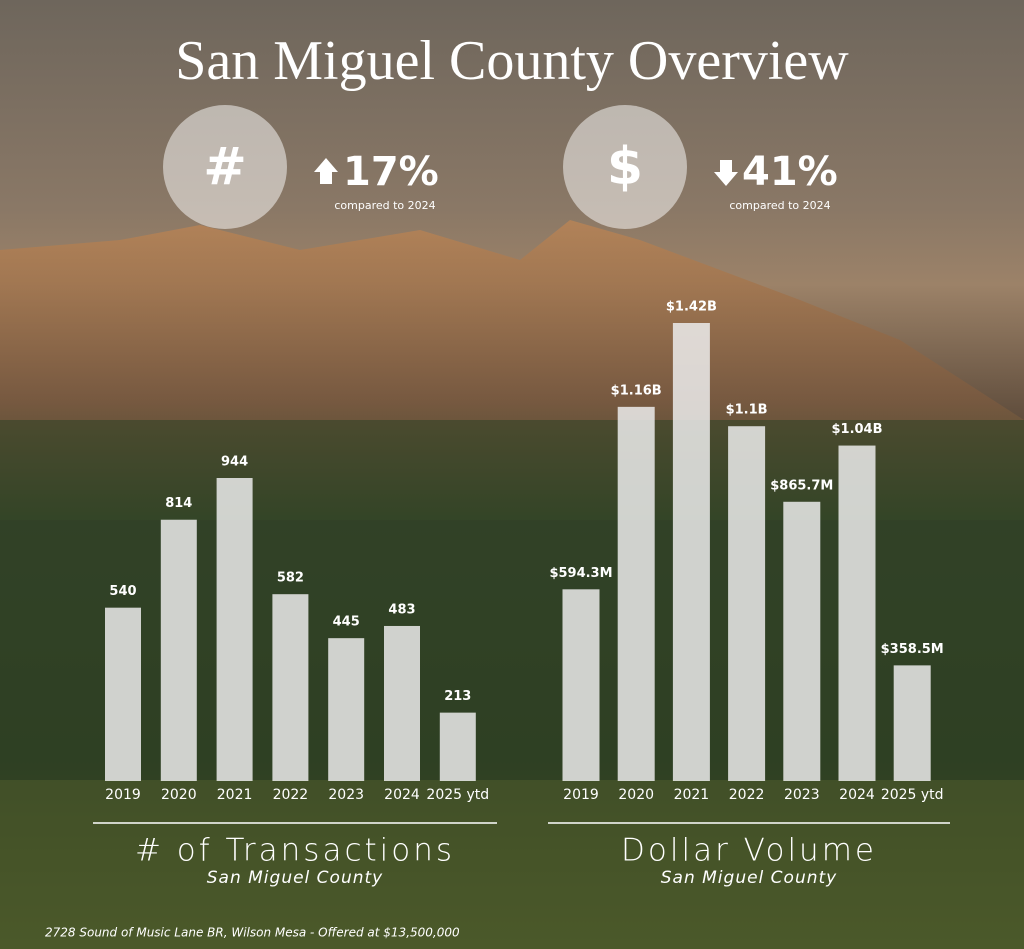 This screenshot has height=949, width=1024. Describe the element at coordinates (295, 851) in the screenshot. I see `chart-title: # of Transactions` at that location.